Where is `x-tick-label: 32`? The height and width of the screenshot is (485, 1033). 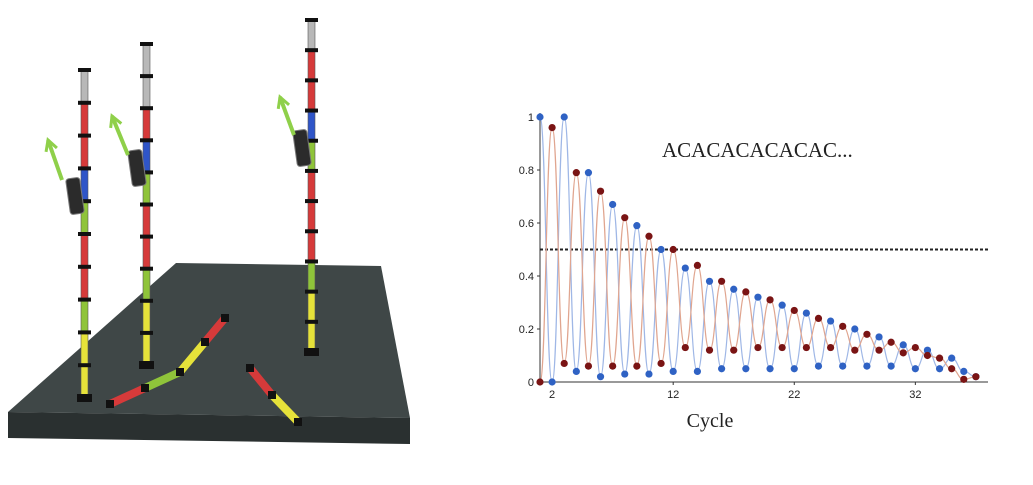
x-tick-label: 32 is located at coordinates (915, 395).